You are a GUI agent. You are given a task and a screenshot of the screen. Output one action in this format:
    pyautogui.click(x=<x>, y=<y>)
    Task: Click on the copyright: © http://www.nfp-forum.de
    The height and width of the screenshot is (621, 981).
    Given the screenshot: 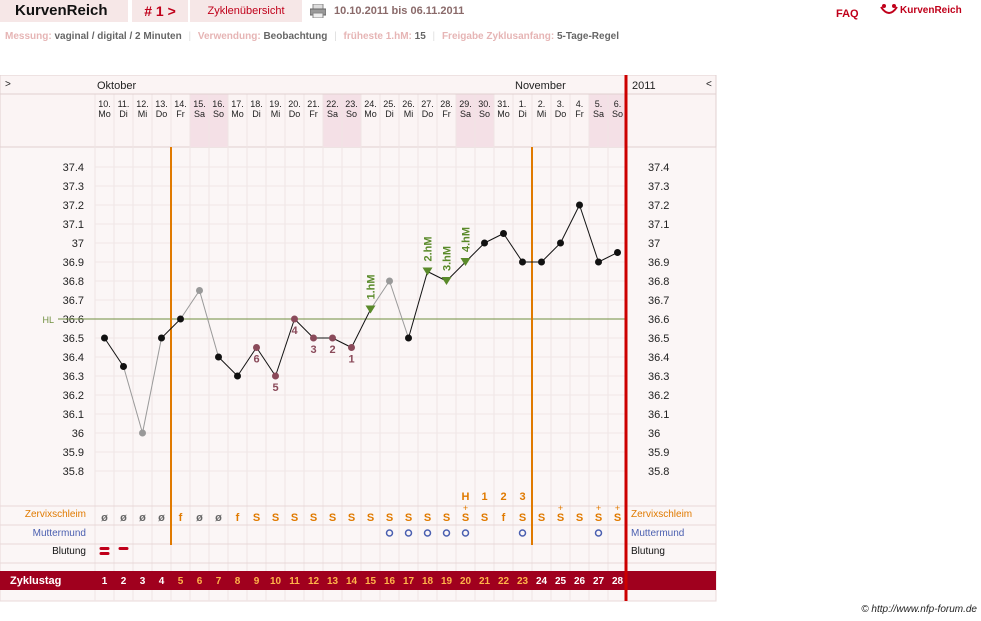 What is the action you would take?
    pyautogui.click(x=919, y=609)
    